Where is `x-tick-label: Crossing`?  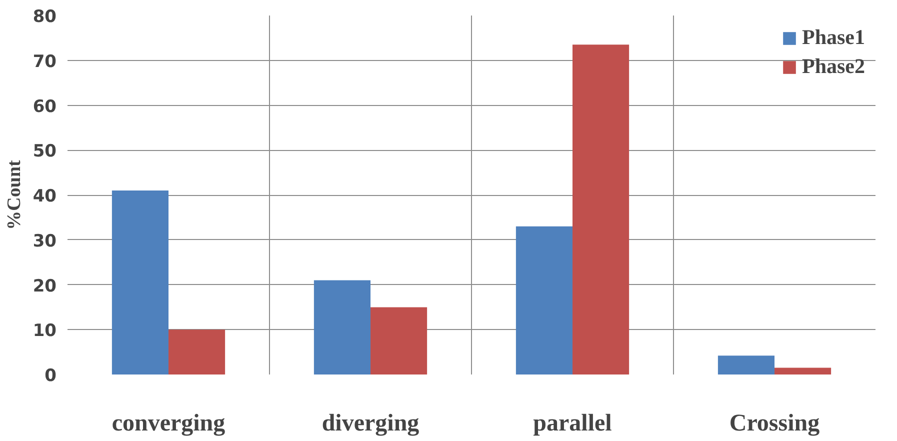
x-tick-label: Crossing is located at coordinates (774, 423).